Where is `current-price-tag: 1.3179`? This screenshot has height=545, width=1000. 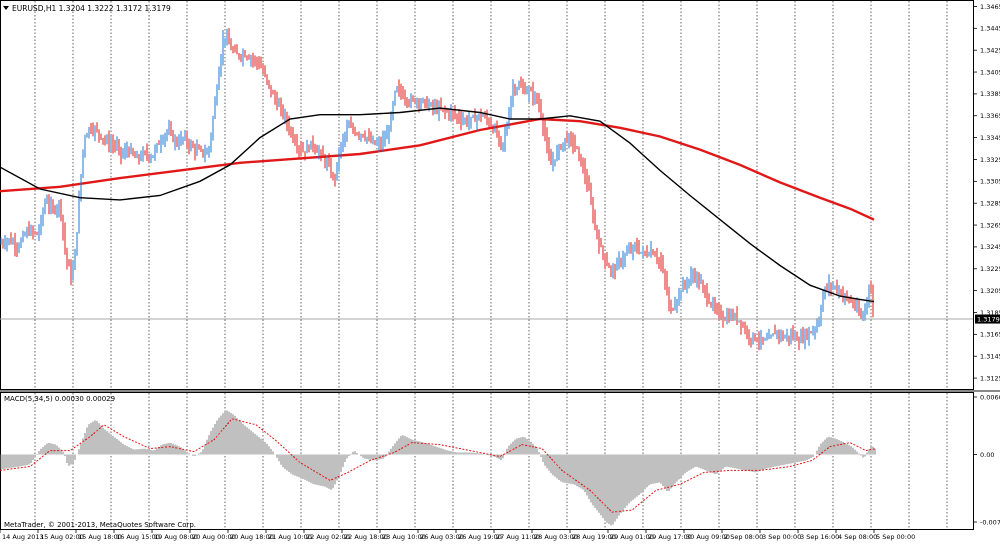 current-price-tag: 1.3179 is located at coordinates (987, 319).